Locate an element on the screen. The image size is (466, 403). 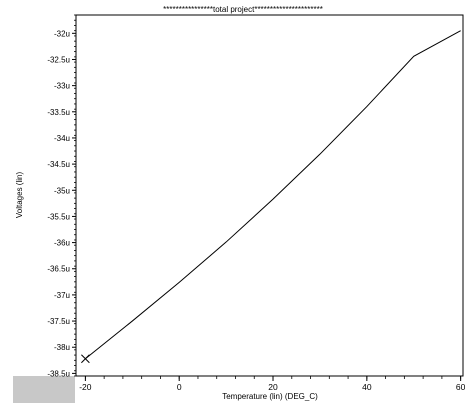
y-axis-label: Voltages (lin) is located at coordinates (19, 195).